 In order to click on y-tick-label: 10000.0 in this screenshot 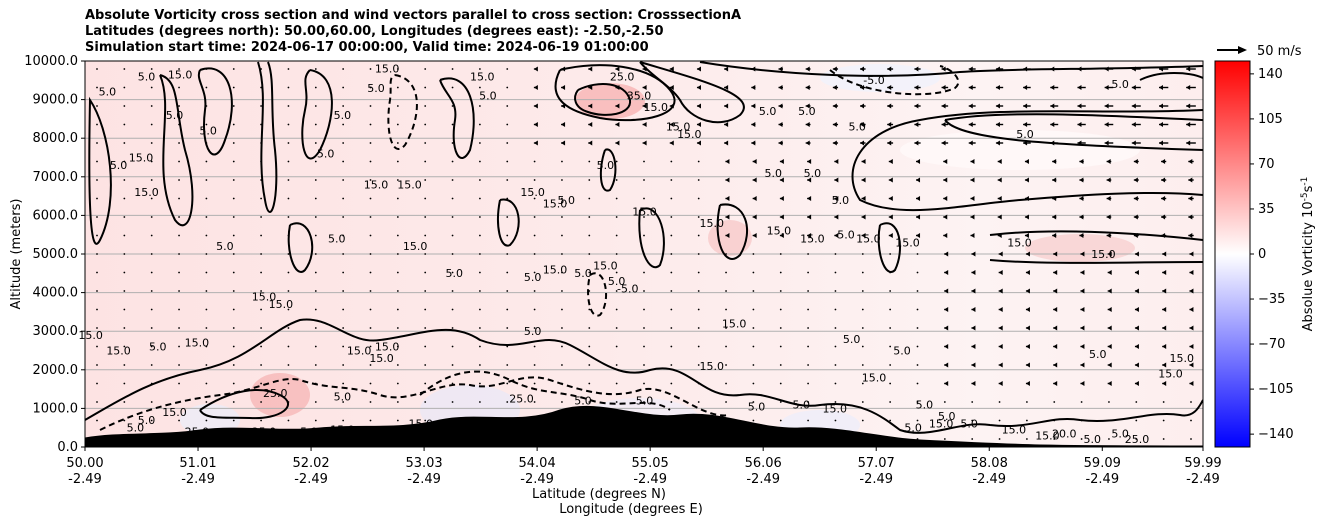, I will do `click(51, 61)`.